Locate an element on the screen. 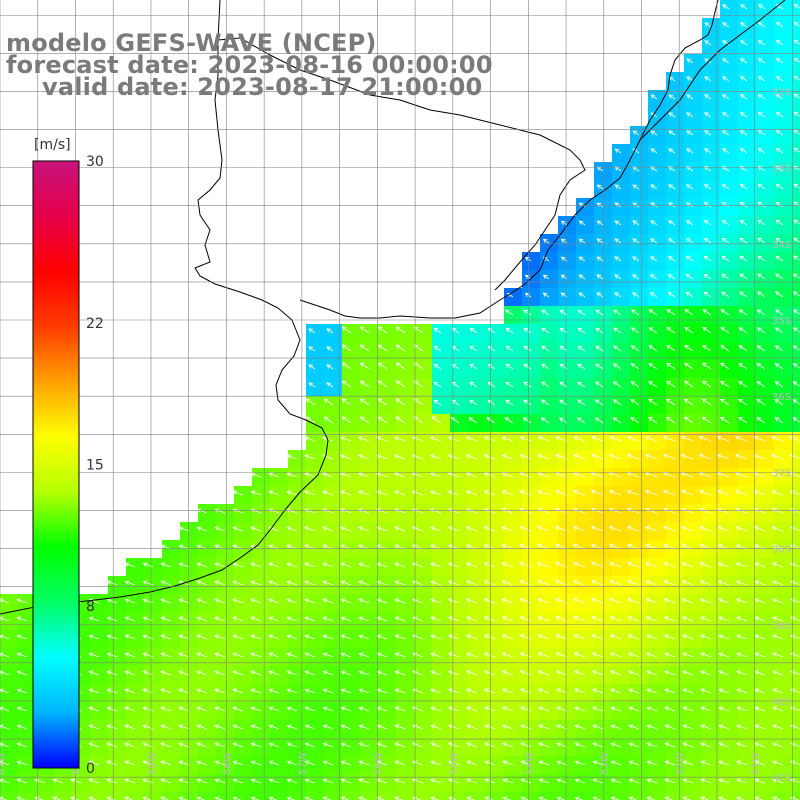 This screenshot has width=800, height=800. colorbar-tick-label: 0 is located at coordinates (90, 769).